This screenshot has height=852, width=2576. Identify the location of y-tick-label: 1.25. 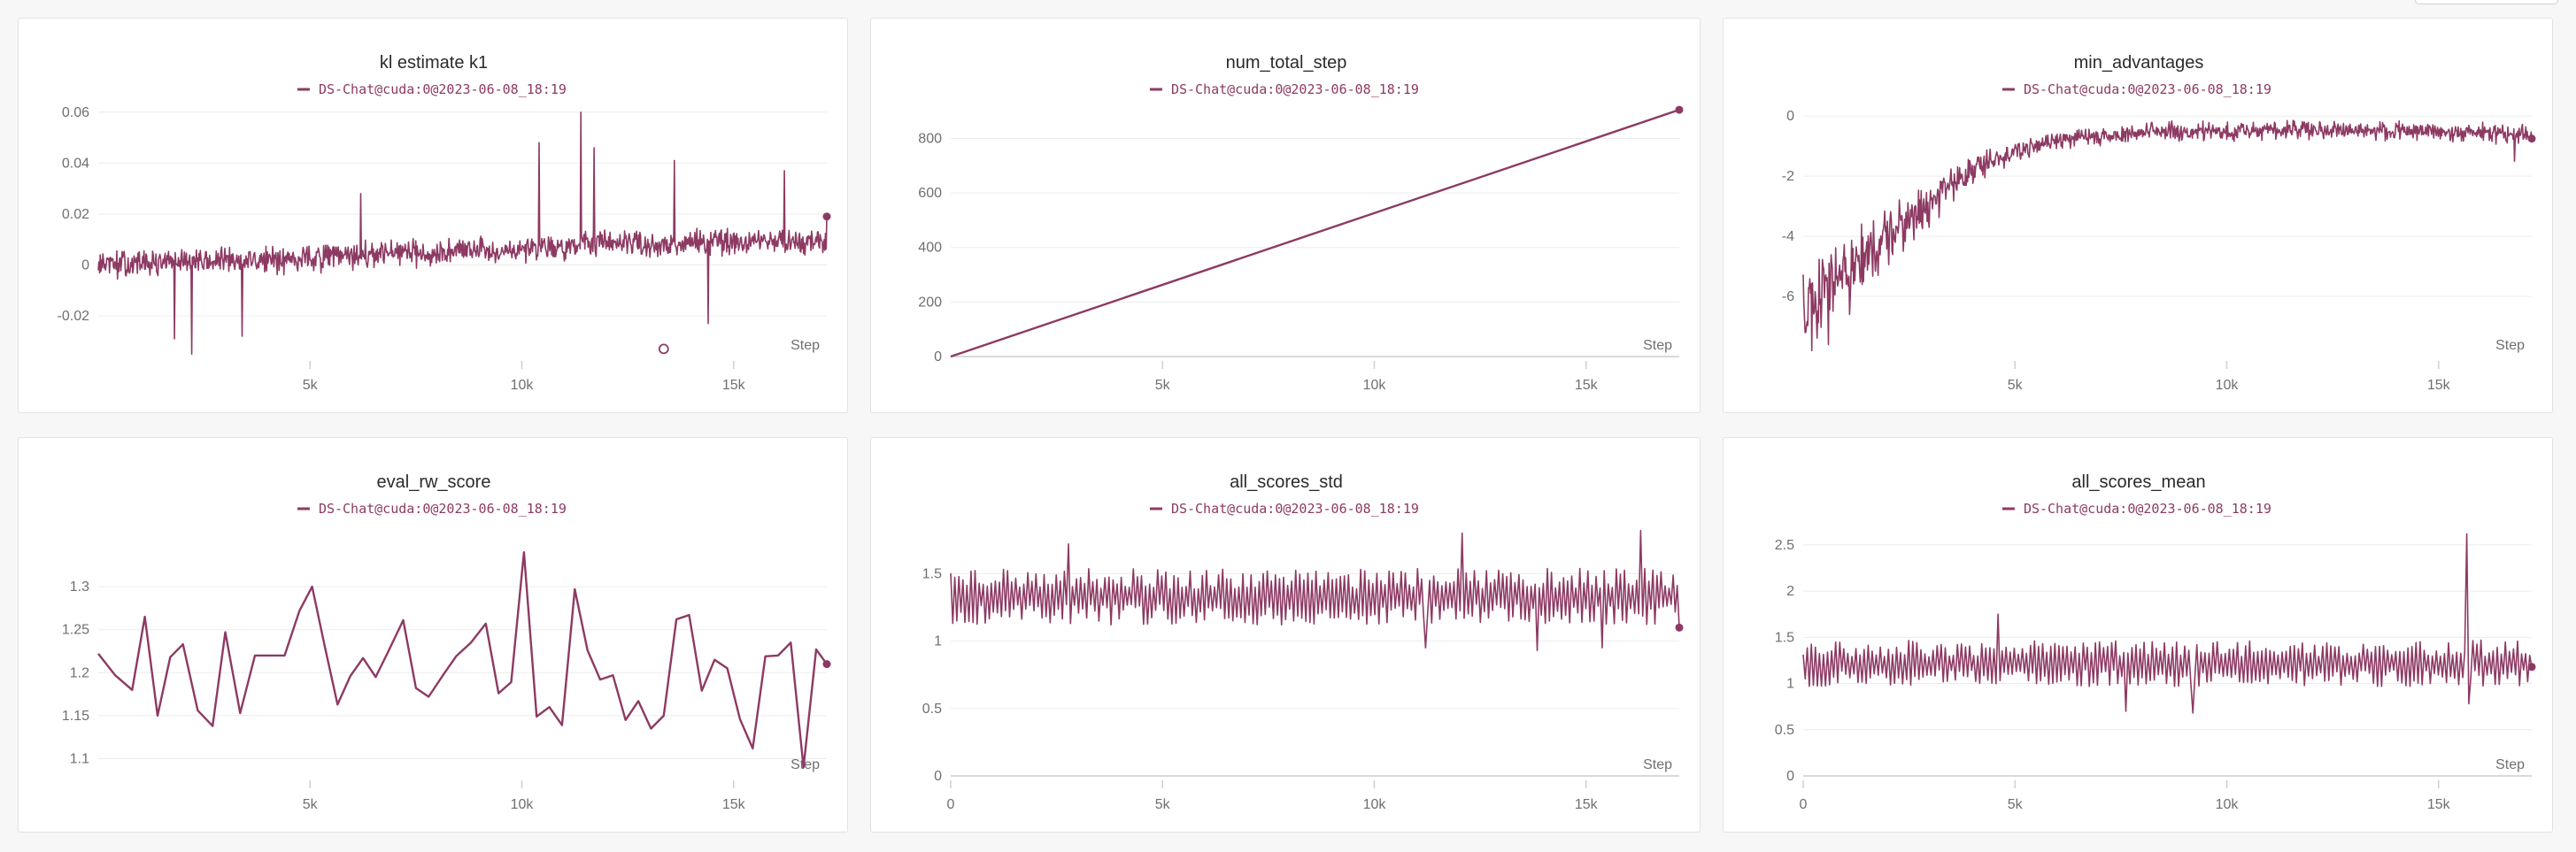
(75, 630).